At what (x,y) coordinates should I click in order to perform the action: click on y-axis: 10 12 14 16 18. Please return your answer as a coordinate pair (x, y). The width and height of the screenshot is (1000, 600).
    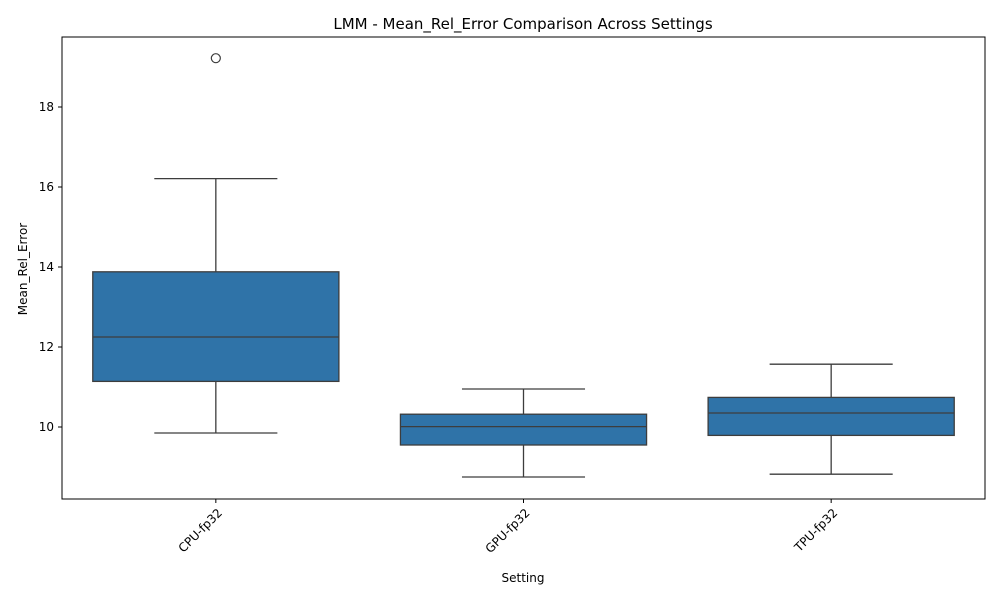
    Looking at the image, I should click on (50, 267).